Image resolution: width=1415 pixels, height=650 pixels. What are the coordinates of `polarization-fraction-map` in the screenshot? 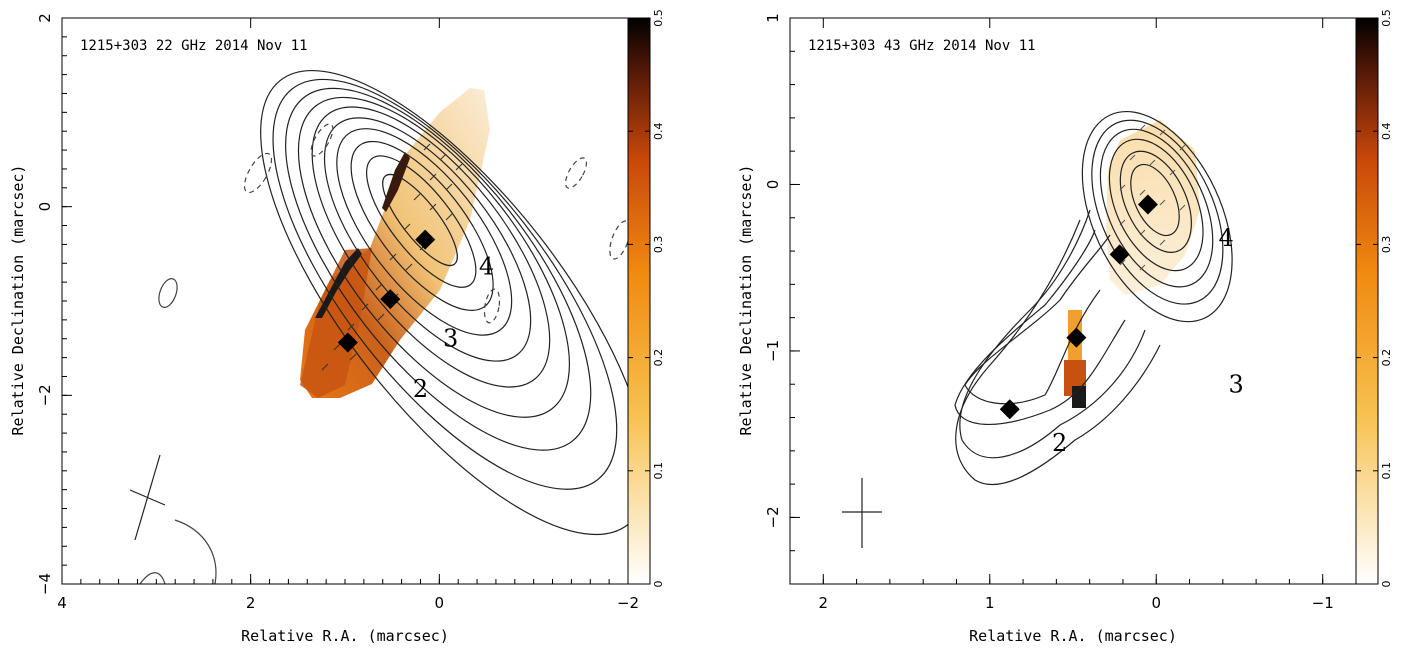 It's located at (1132, 264).